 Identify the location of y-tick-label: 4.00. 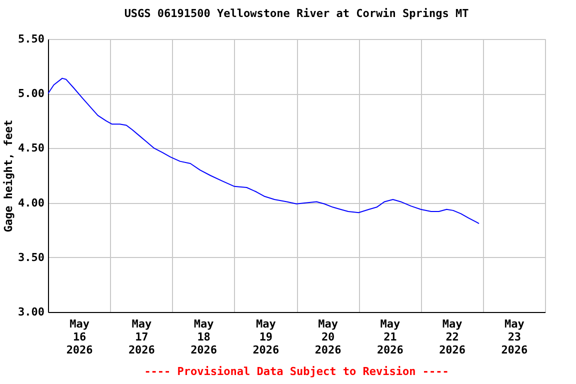
(31, 203).